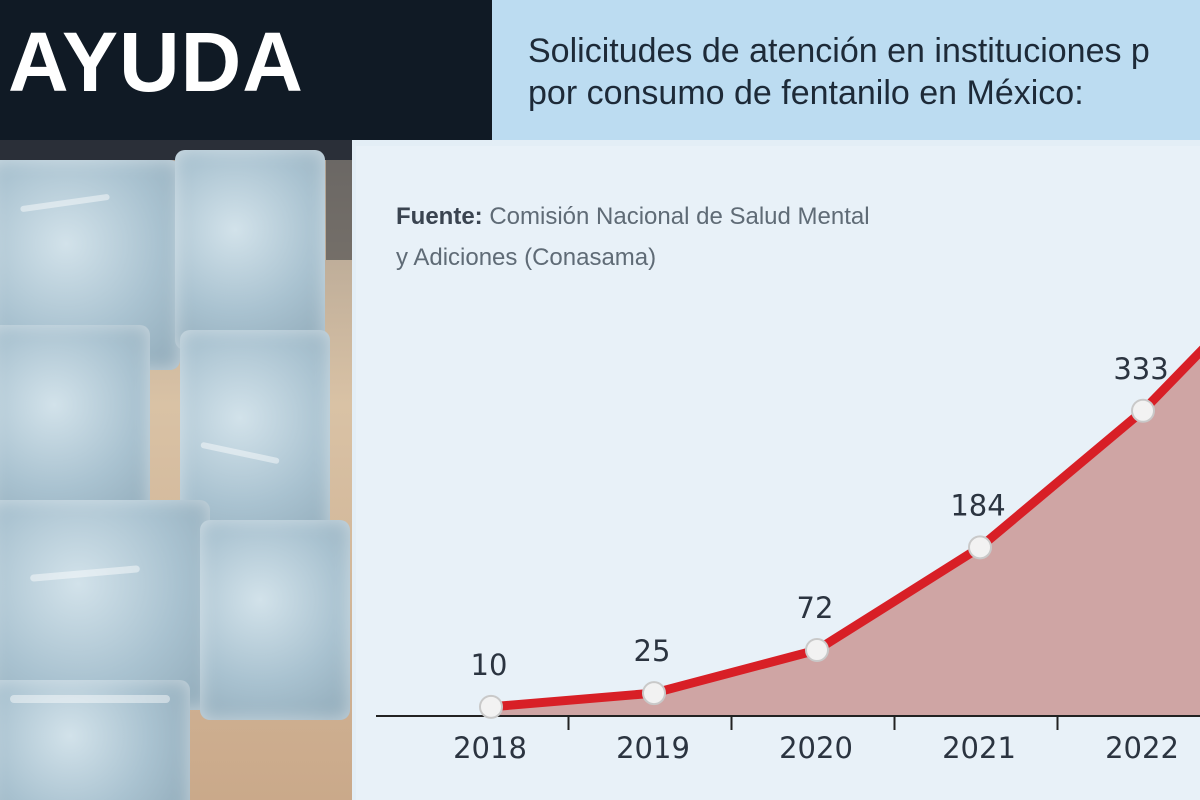 The height and width of the screenshot is (800, 1200). What do you see at coordinates (489, 665) in the screenshot?
I see `data-label: 10` at bounding box center [489, 665].